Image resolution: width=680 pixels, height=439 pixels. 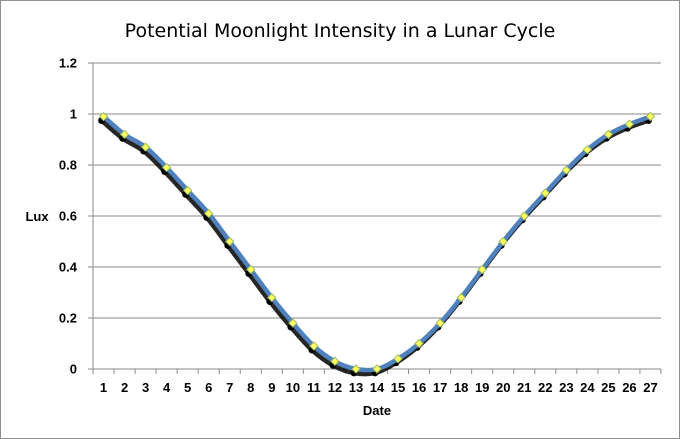 I want to click on y-tick-label-5: 1, so click(x=73, y=114).